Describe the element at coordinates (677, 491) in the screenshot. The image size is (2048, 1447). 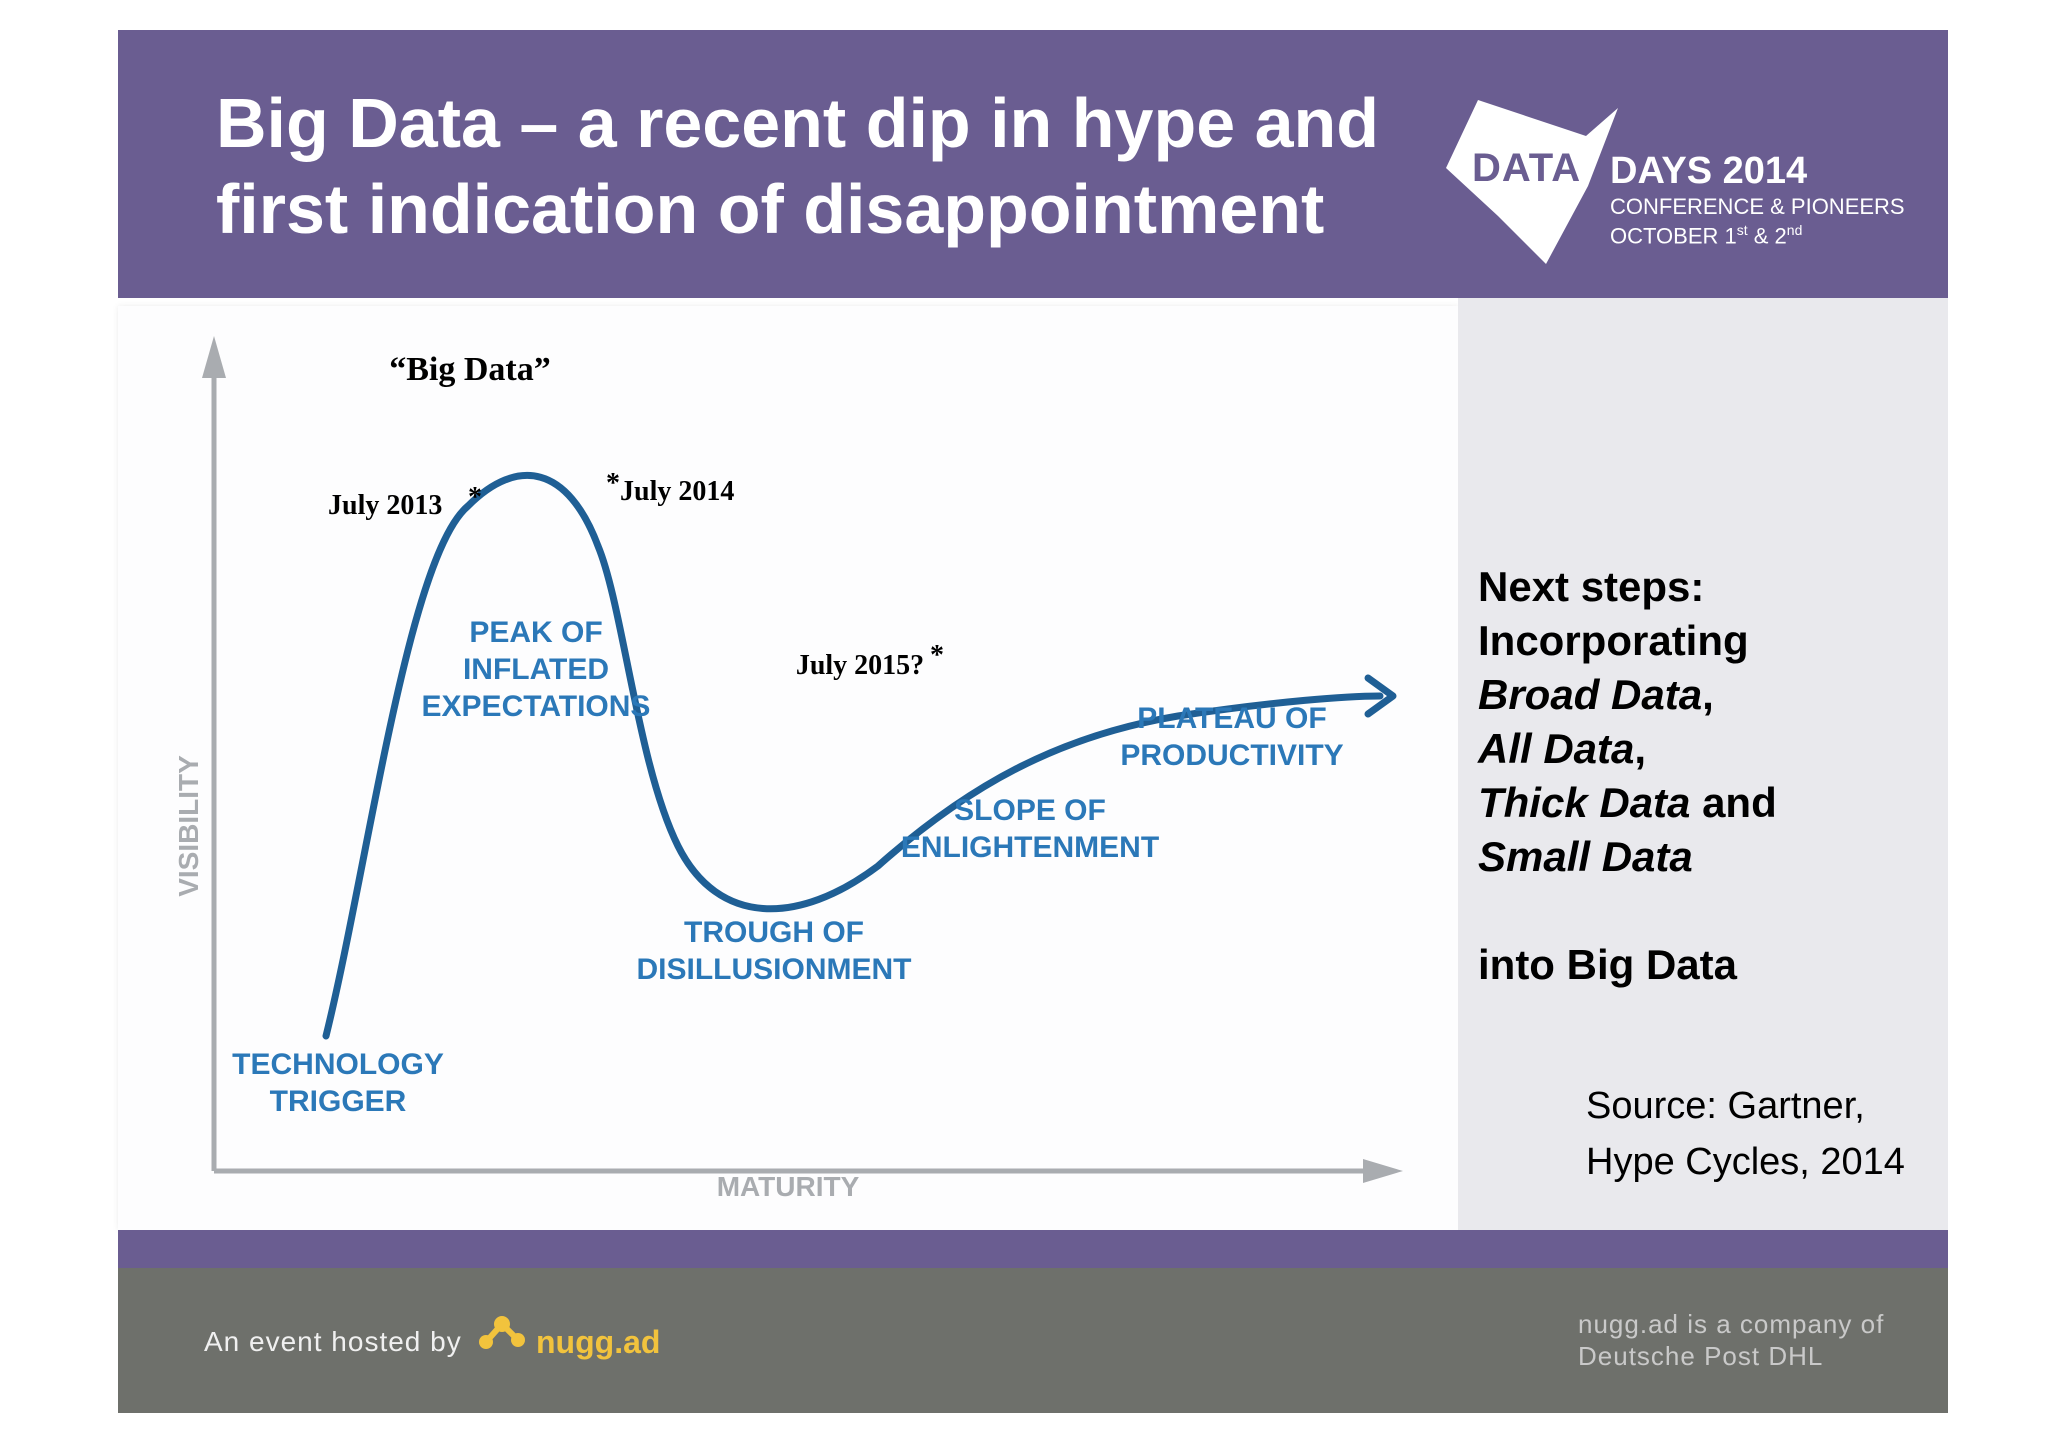
I see `marker-july-2014: July 2014` at that location.